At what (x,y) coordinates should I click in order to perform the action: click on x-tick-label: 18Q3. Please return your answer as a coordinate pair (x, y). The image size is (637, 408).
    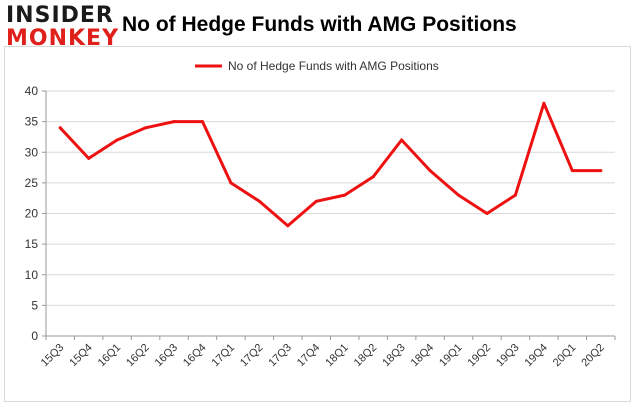
    Looking at the image, I should click on (394, 356).